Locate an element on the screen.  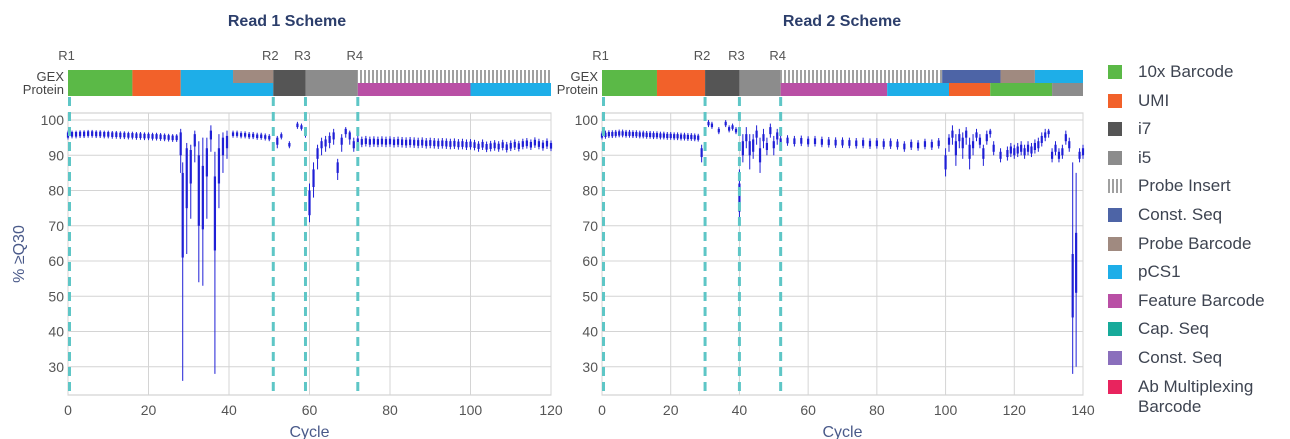
x-tick-label: 100 is located at coordinates (946, 410).